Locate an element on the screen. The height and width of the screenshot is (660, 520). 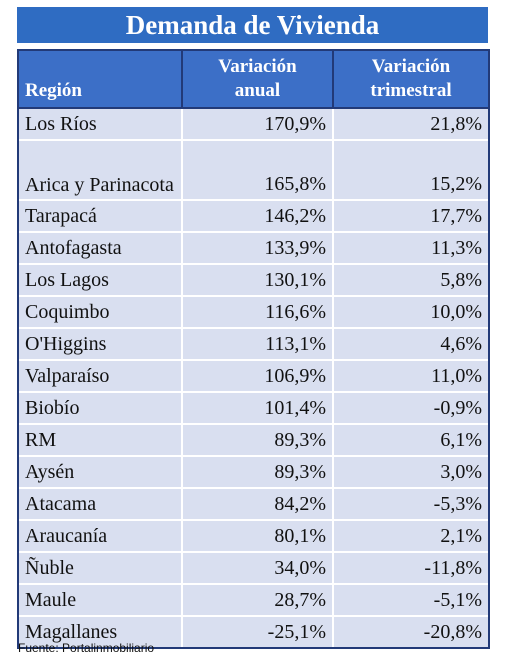
annual-variation-cell: 84,2% is located at coordinates (258, 503).